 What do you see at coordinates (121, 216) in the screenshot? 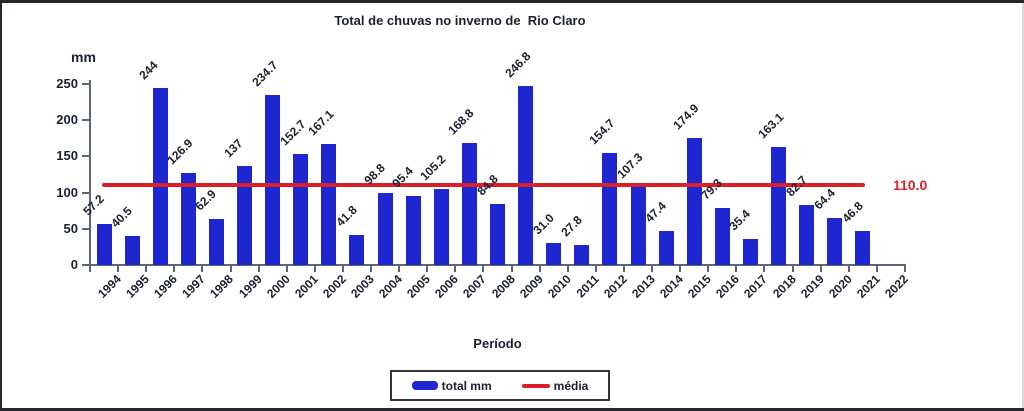
I see `bar-value-label: 40.5` at bounding box center [121, 216].